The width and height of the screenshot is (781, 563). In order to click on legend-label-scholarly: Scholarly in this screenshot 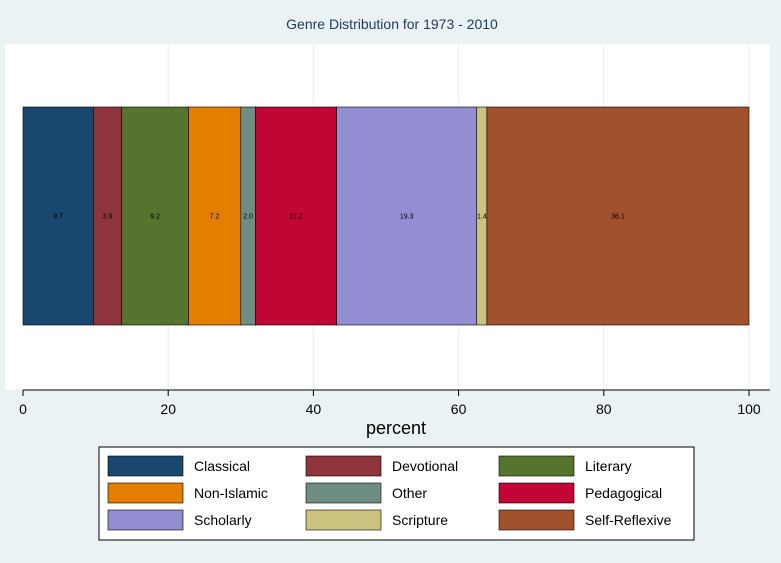, I will do `click(223, 520)`.